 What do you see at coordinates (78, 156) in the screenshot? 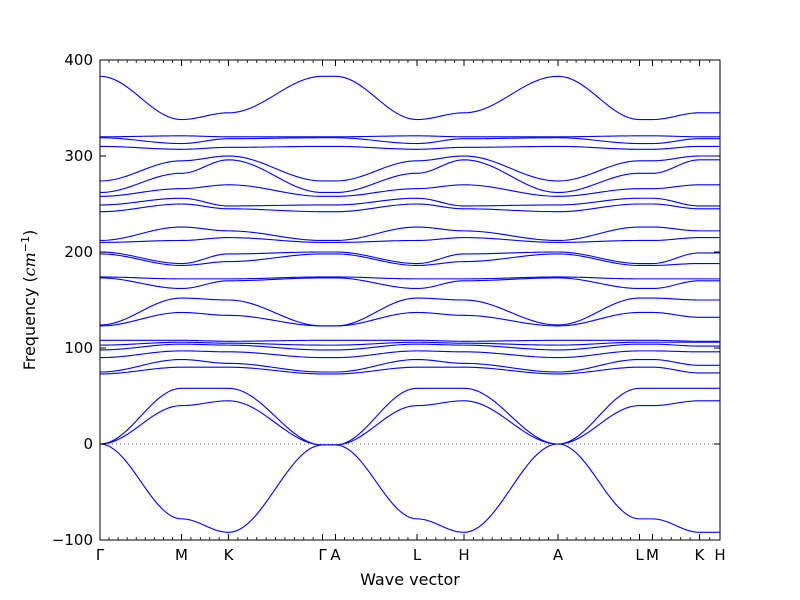
I see `y-tick-label: 300` at bounding box center [78, 156].